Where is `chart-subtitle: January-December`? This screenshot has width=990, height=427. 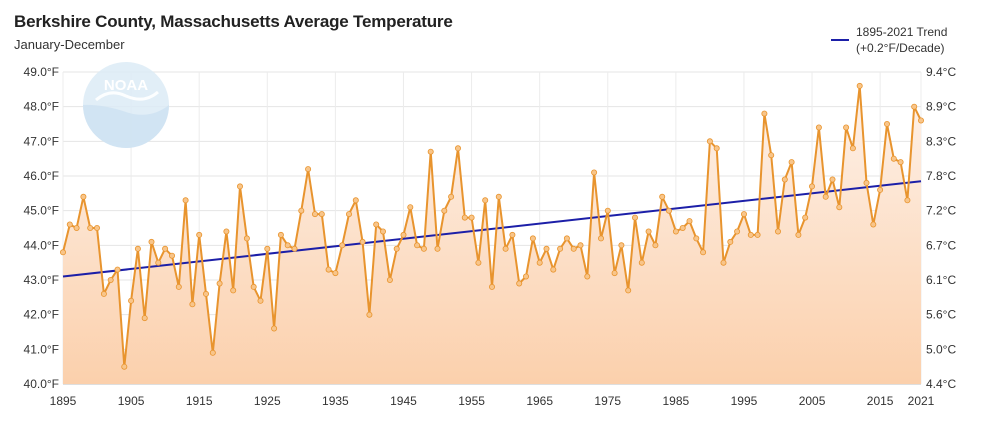
chart-subtitle: January-December is located at coordinates (69, 44).